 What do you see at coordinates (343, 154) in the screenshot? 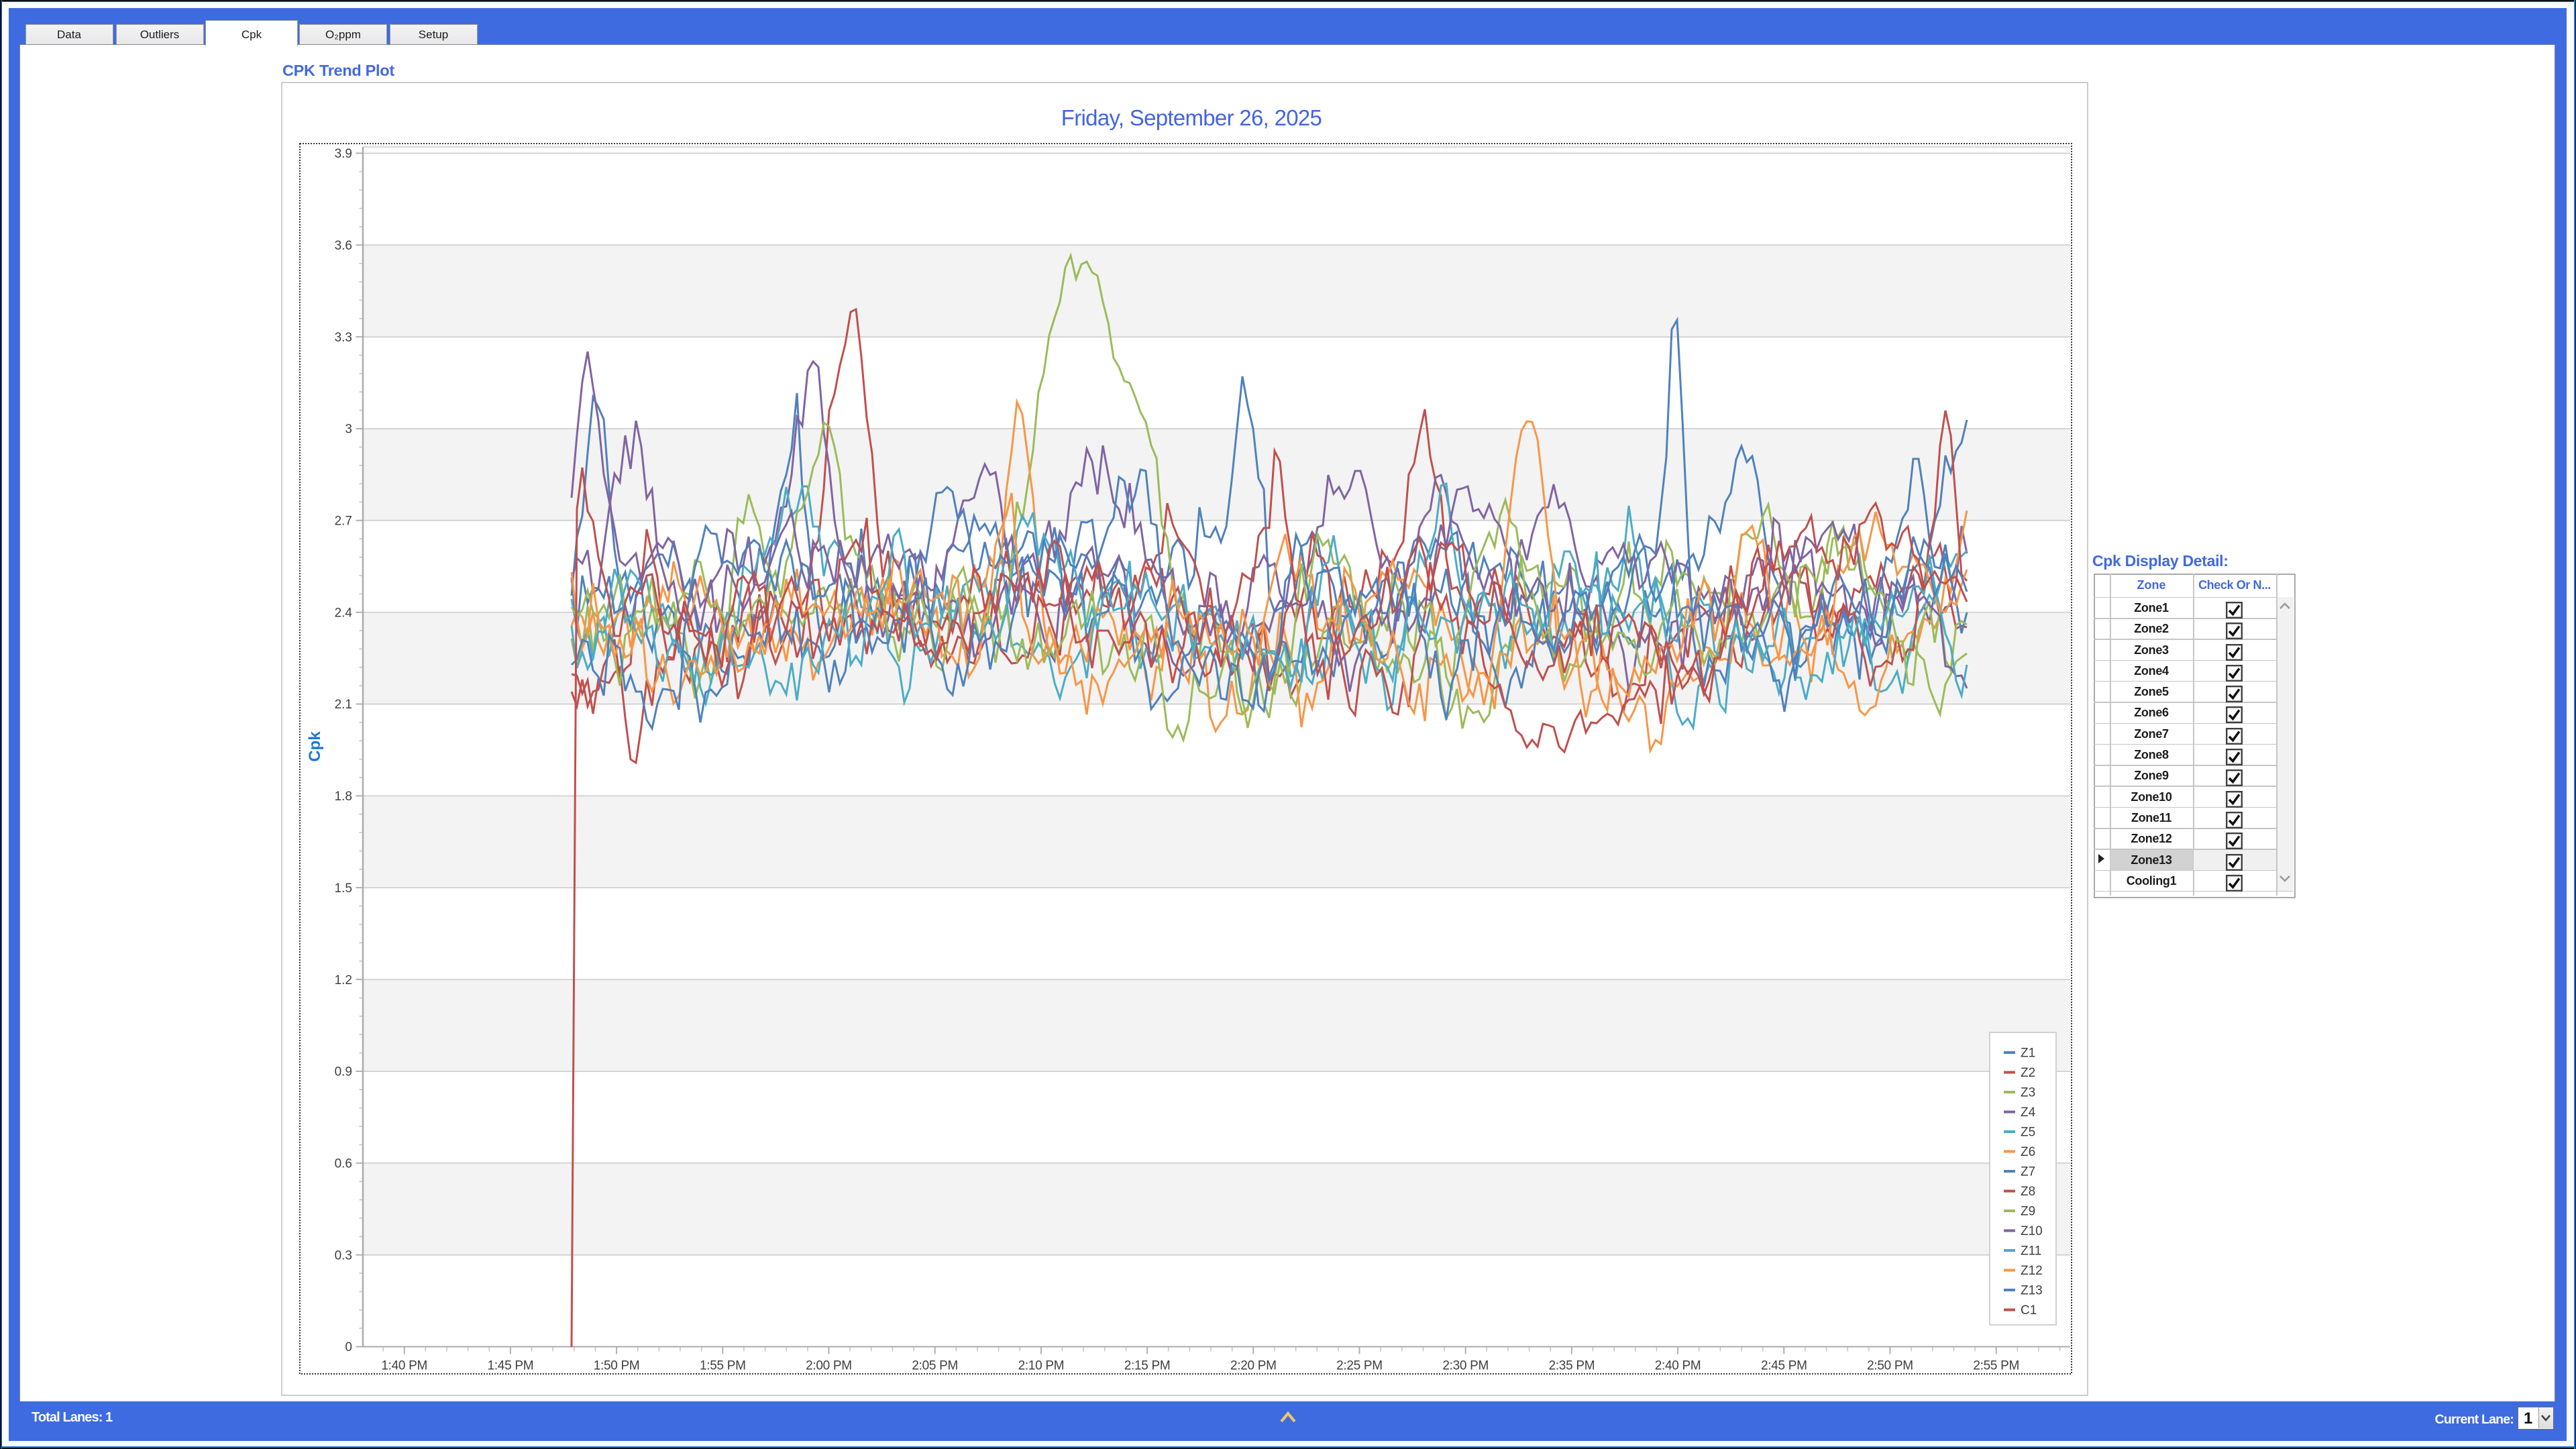
I see `svg-text: 3.9` at bounding box center [343, 154].